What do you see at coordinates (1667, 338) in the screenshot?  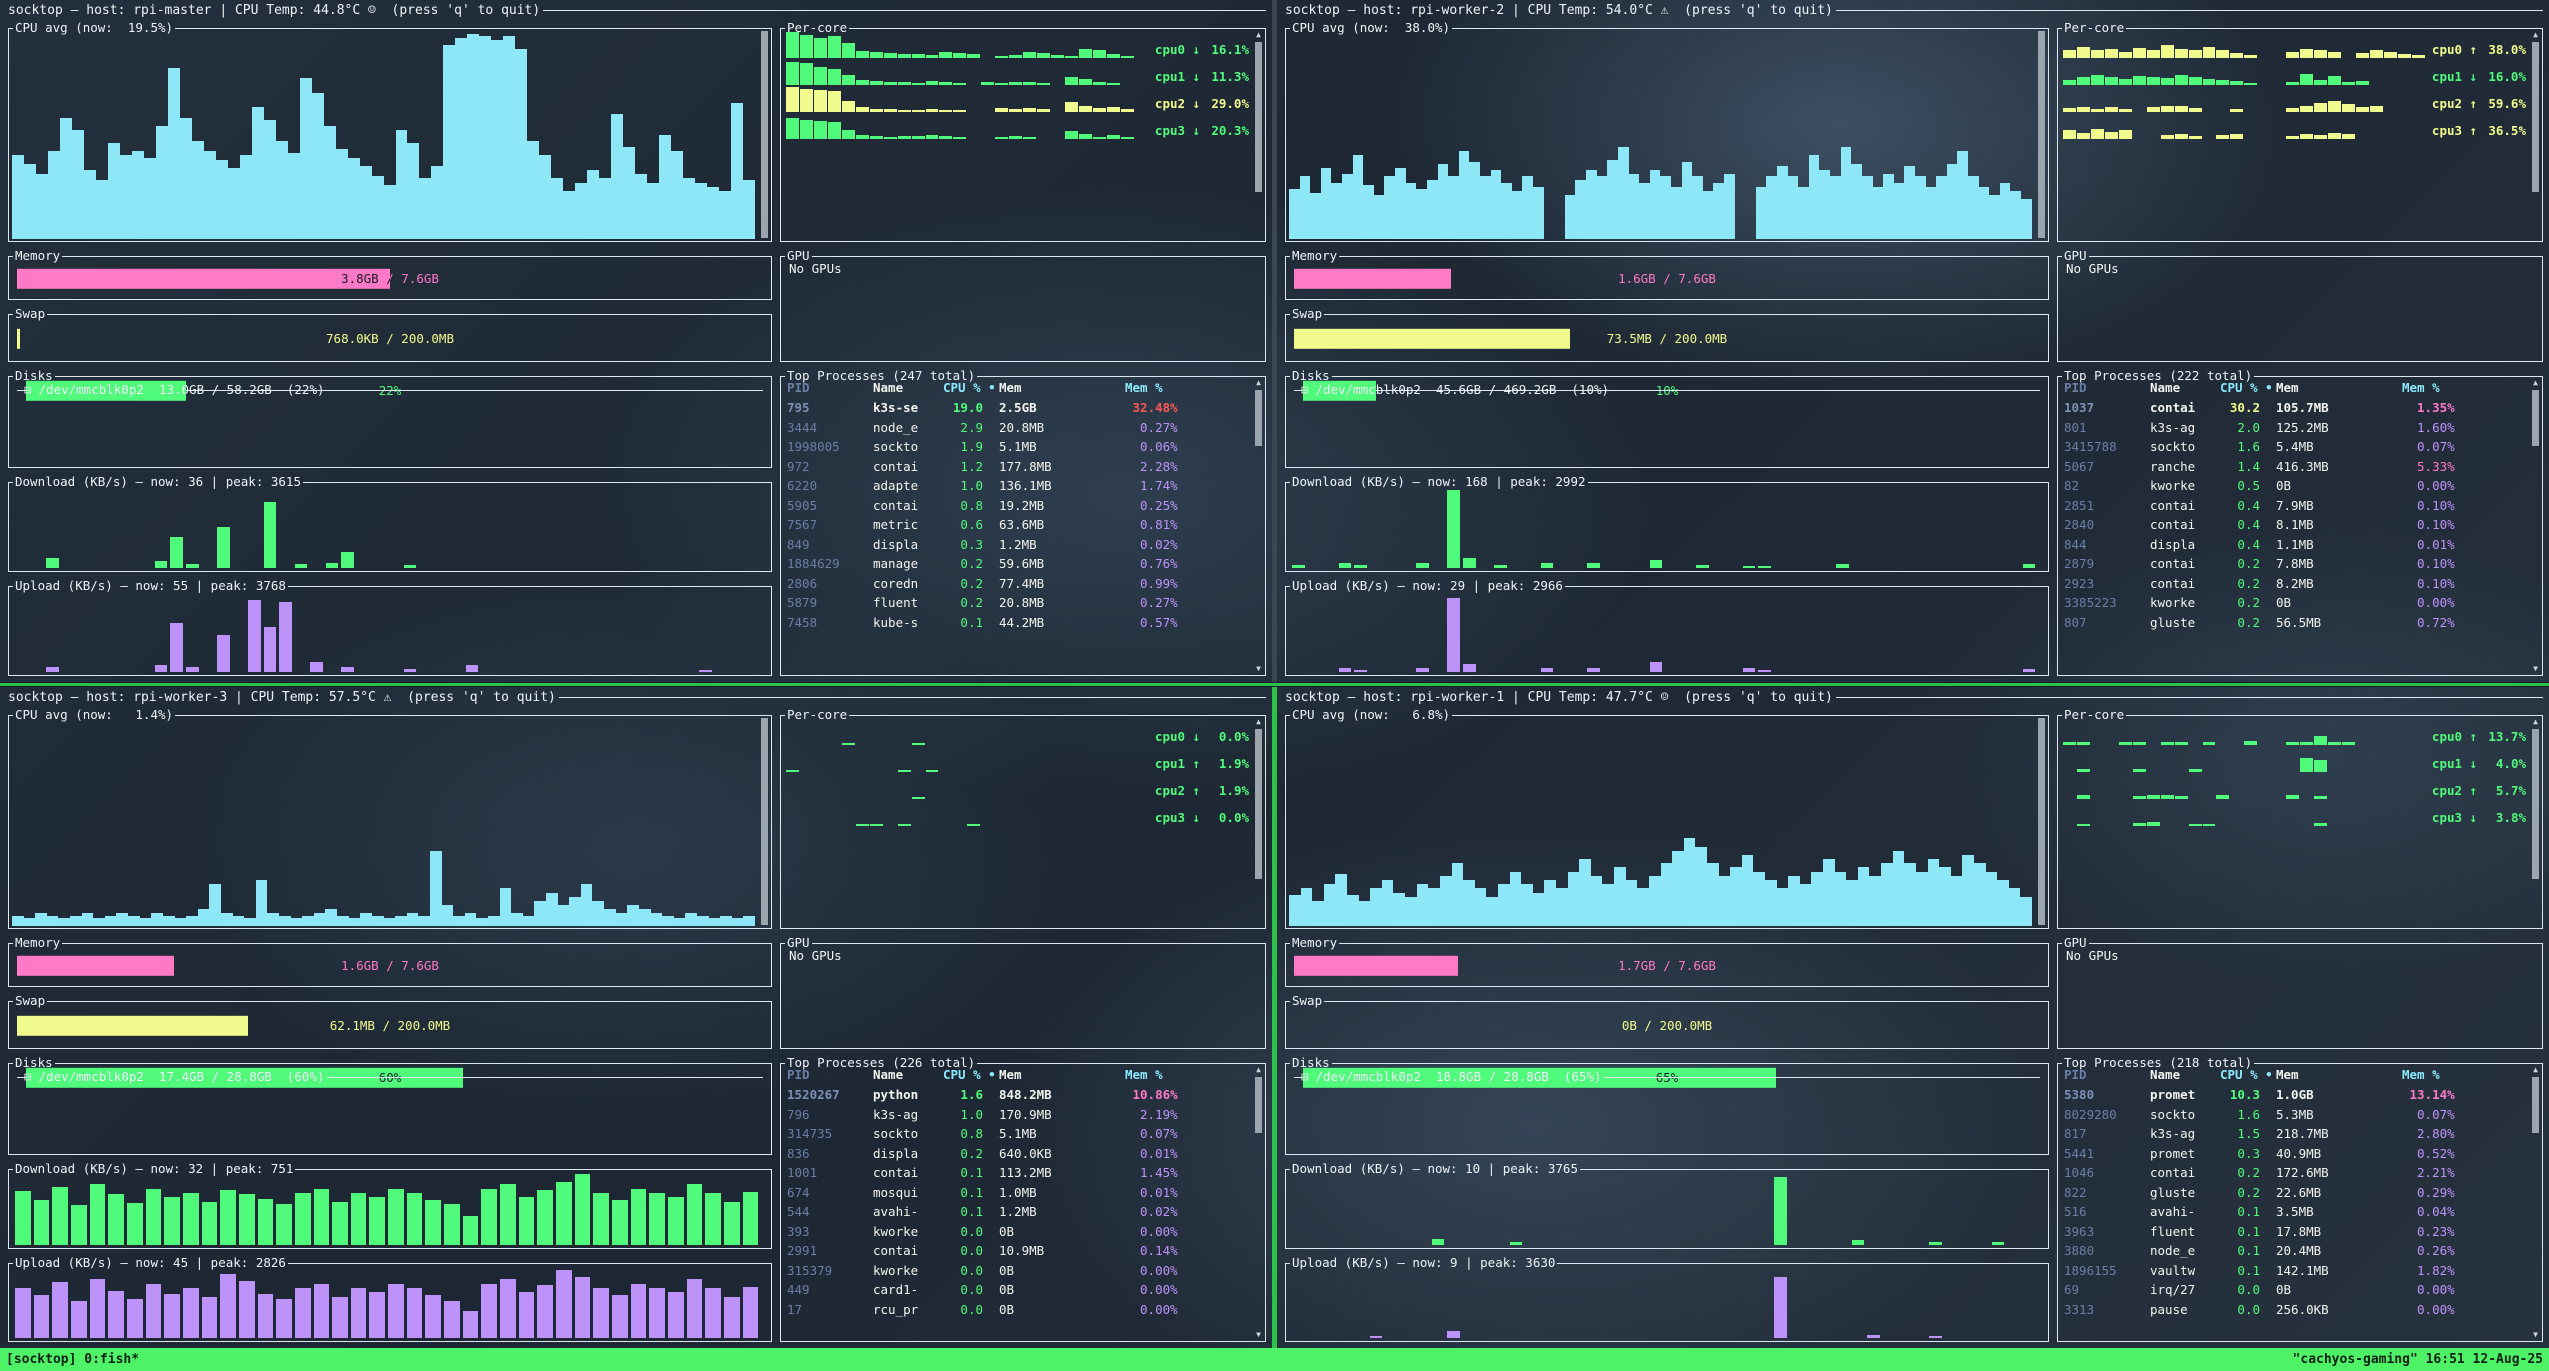 I see `swap-usage-text: 73.5MB / 200.0MB` at bounding box center [1667, 338].